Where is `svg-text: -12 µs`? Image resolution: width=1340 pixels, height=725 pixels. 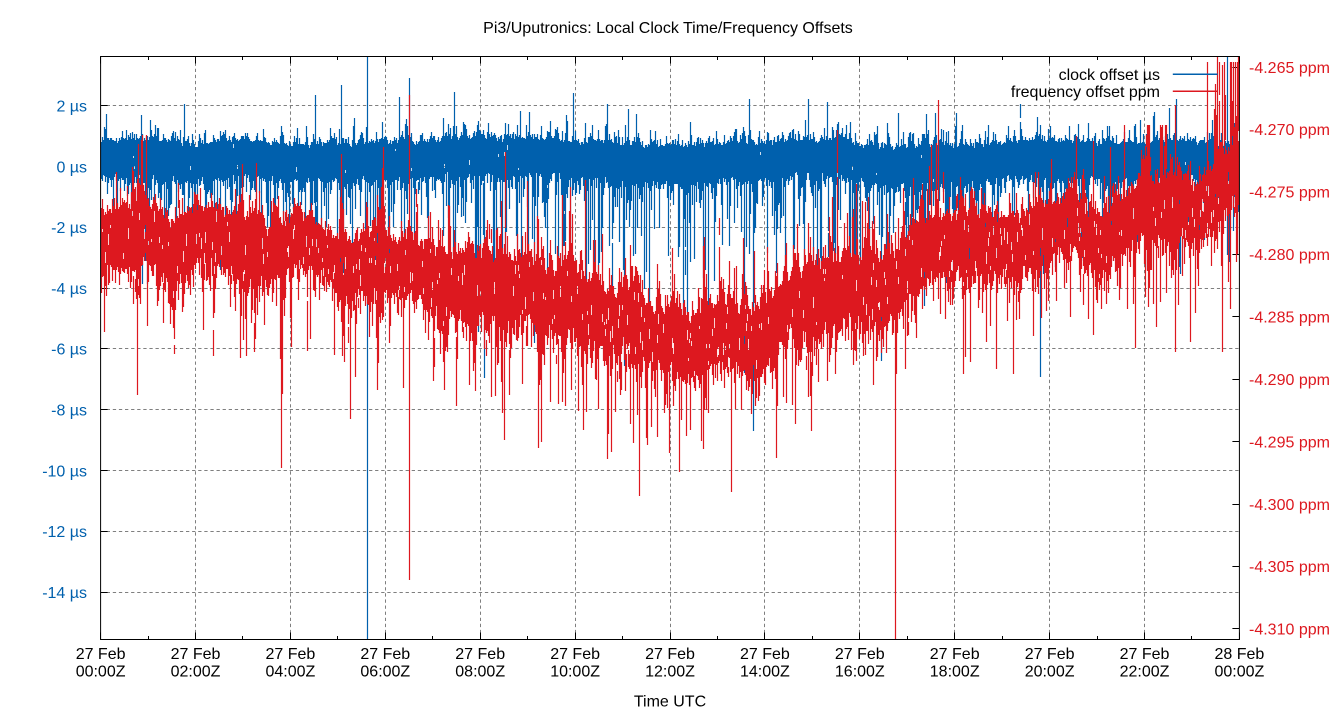 svg-text: -12 µs is located at coordinates (64, 532).